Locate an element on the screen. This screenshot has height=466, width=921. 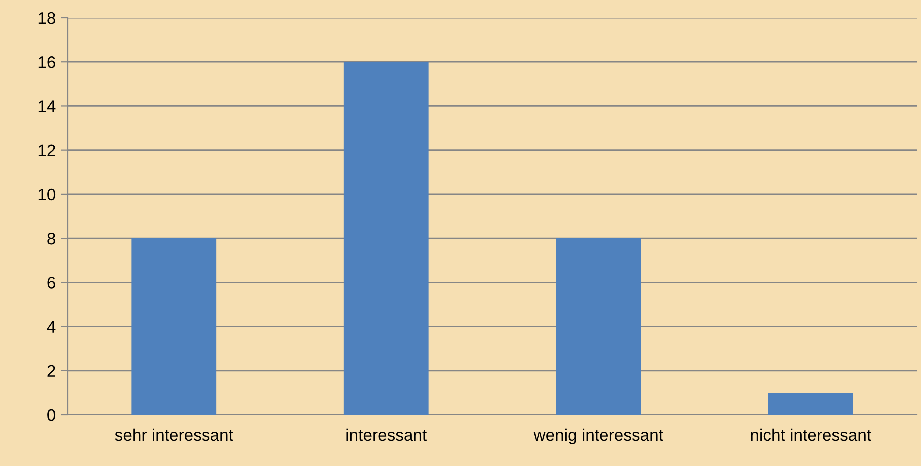
y-tick-label: 8 is located at coordinates (52, 238).